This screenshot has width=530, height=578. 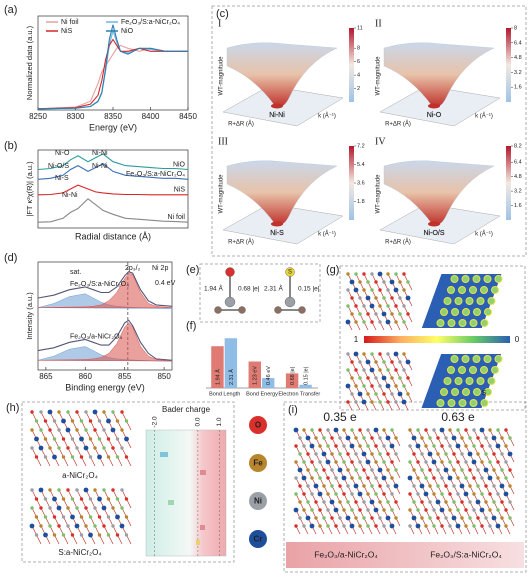 What do you see at coordinates (86, 376) in the screenshot?
I see `x-tick-label: 860` at bounding box center [86, 376].